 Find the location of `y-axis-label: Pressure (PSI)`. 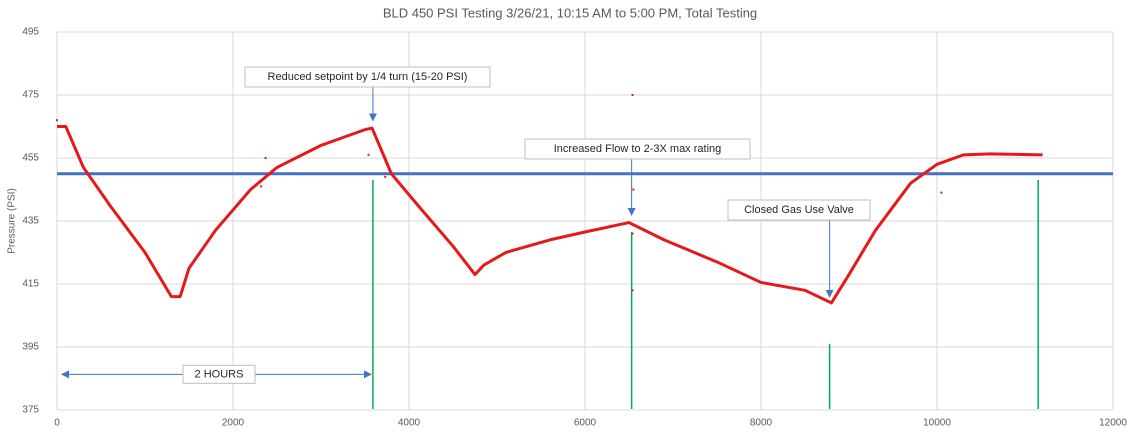

y-axis-label: Pressure (PSI) is located at coordinates (12, 221).